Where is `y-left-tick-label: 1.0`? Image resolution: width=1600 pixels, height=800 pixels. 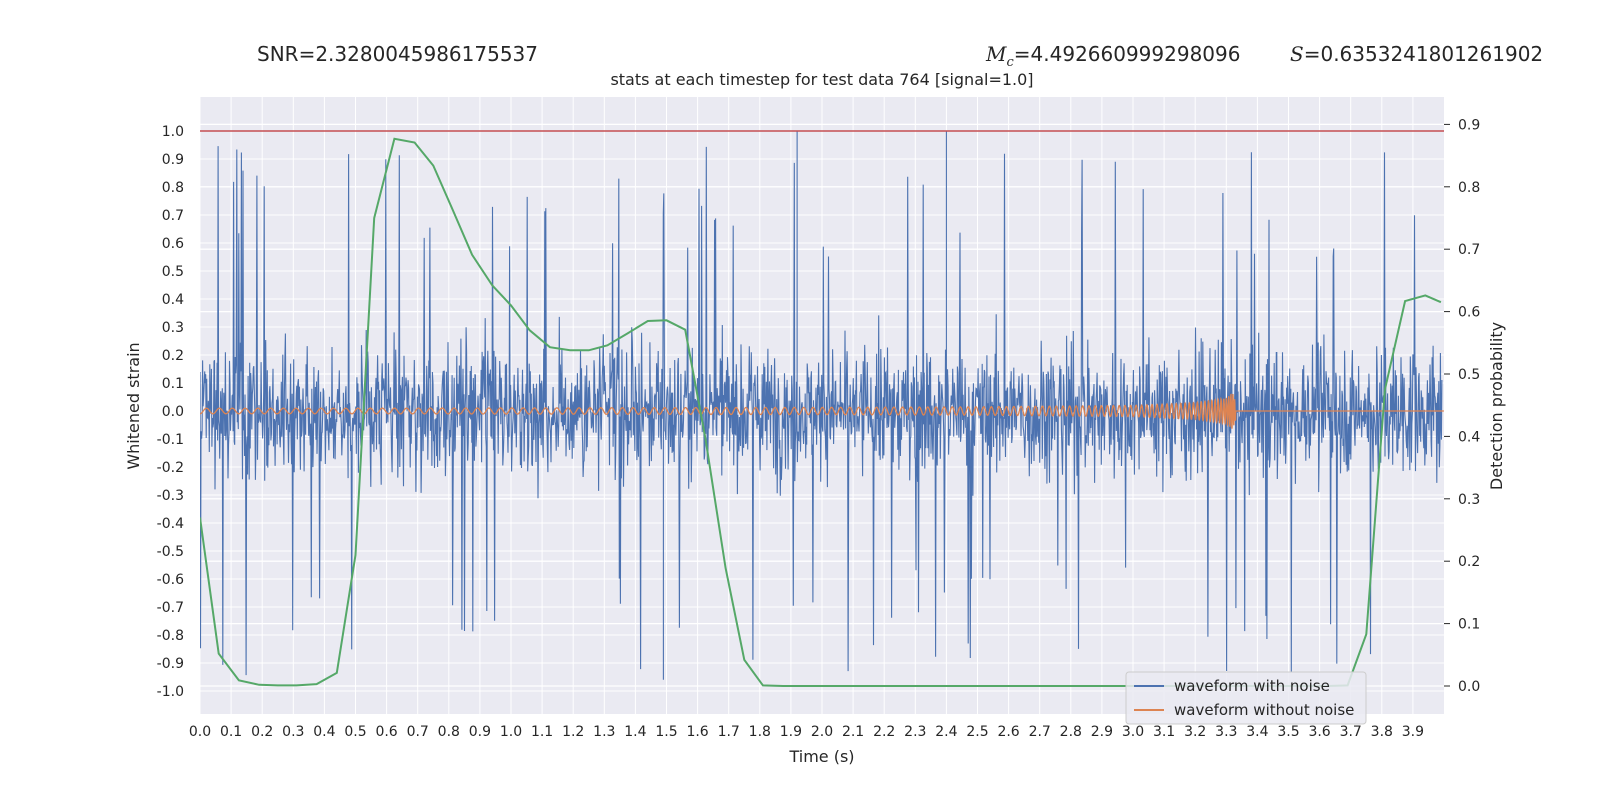
y-left-tick-label: 1.0 is located at coordinates (173, 132).